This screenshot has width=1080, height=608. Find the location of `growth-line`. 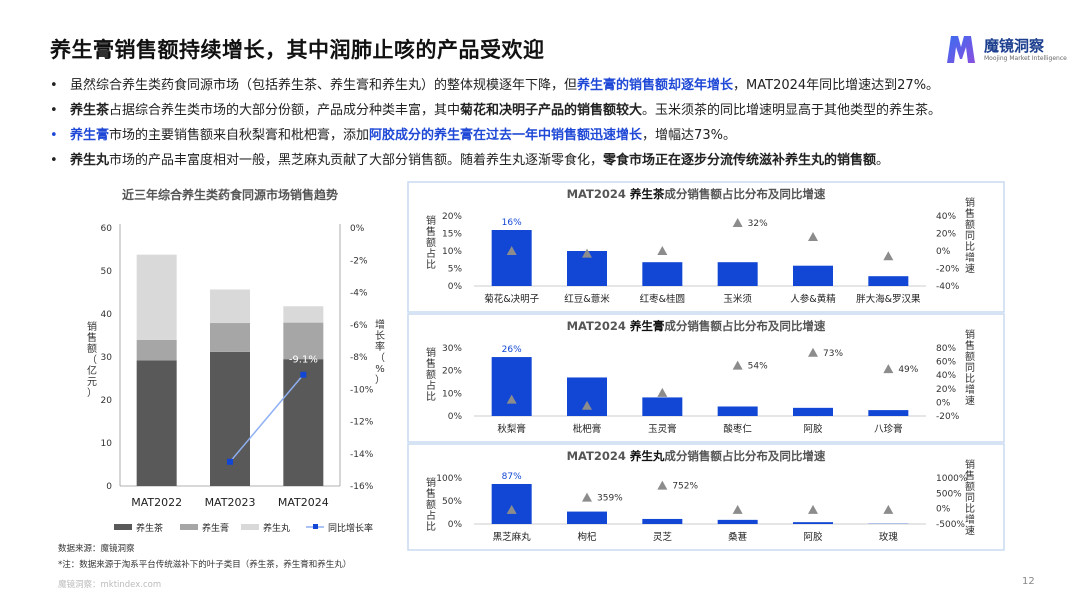

growth-line is located at coordinates (266, 418).